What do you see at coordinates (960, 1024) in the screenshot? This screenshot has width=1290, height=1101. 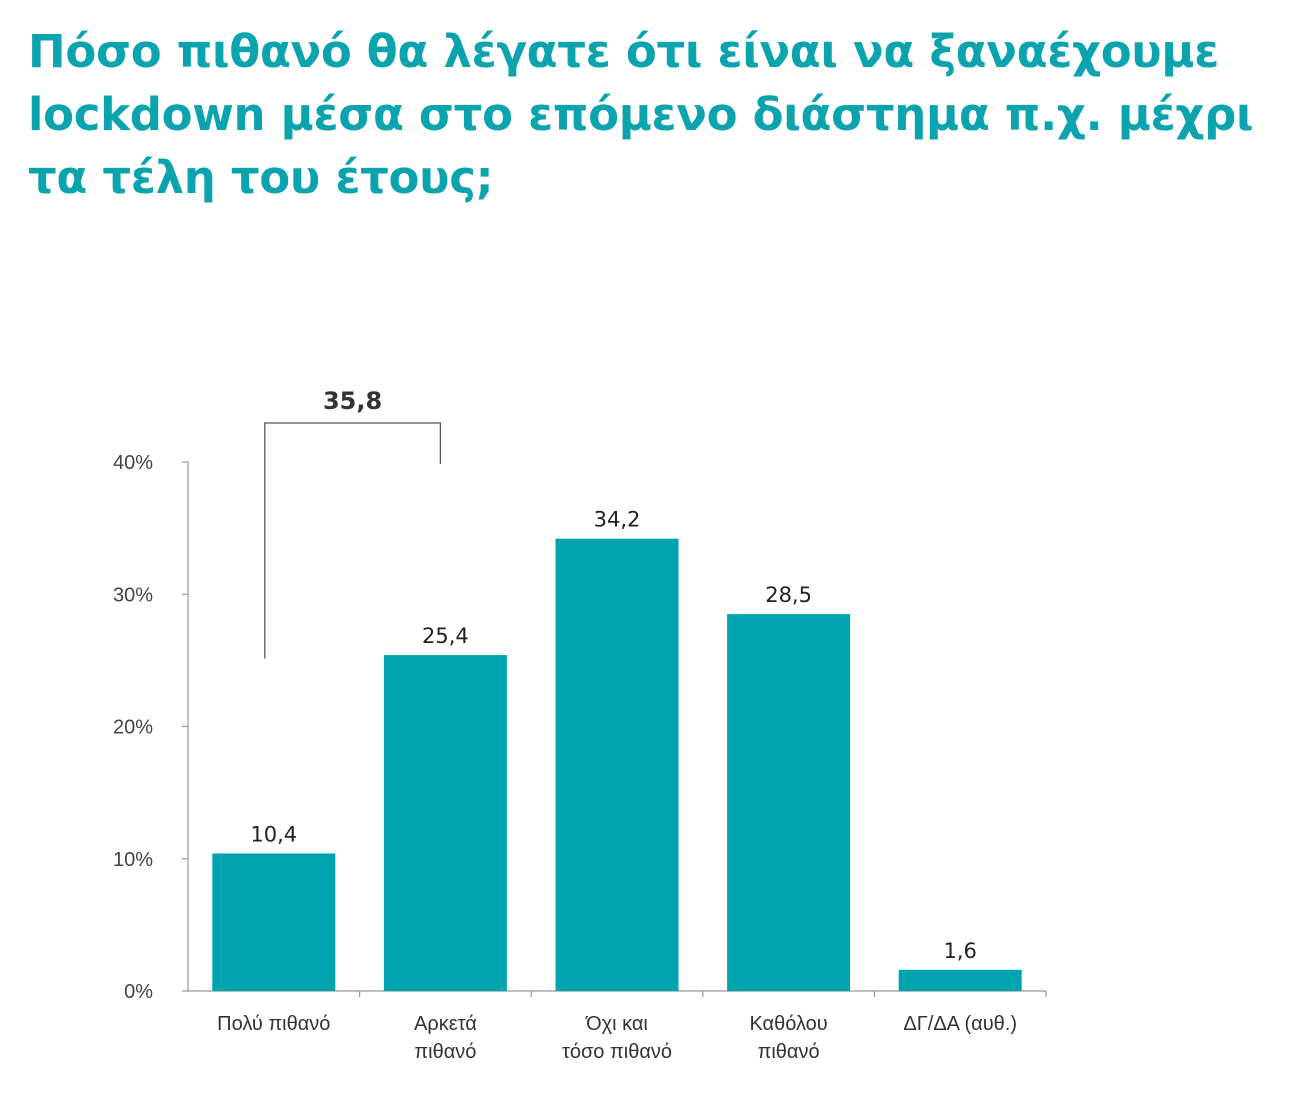 I see `x-category-label: ΔΓ/ΔΑ (αυθ.)` at bounding box center [960, 1024].